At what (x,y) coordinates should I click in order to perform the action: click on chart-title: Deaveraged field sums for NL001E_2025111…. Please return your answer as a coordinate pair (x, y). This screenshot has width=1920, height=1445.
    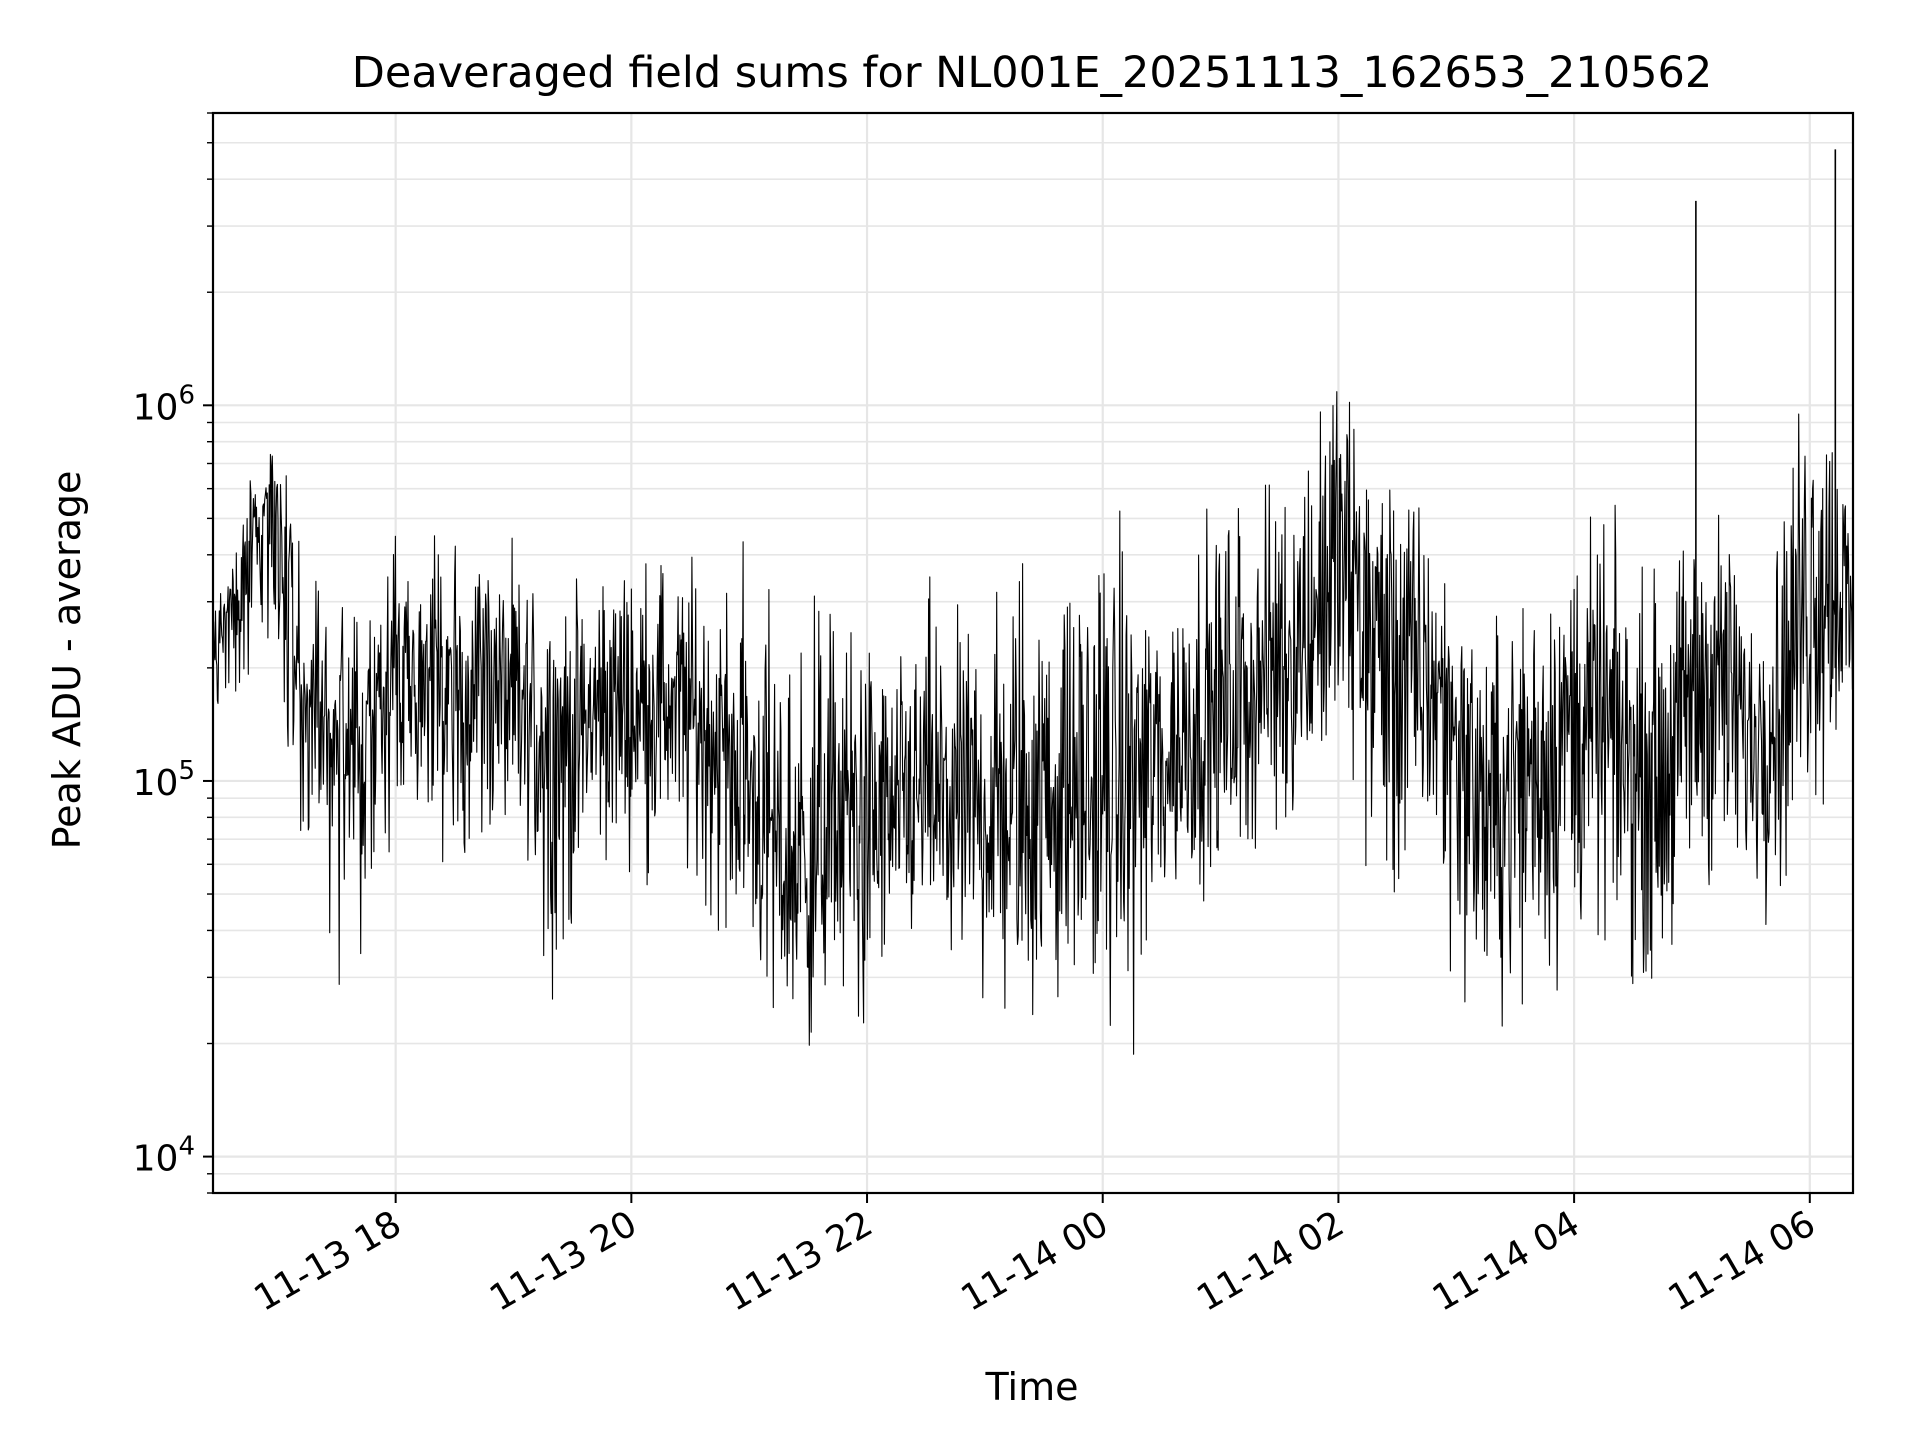
    Looking at the image, I should click on (1032, 73).